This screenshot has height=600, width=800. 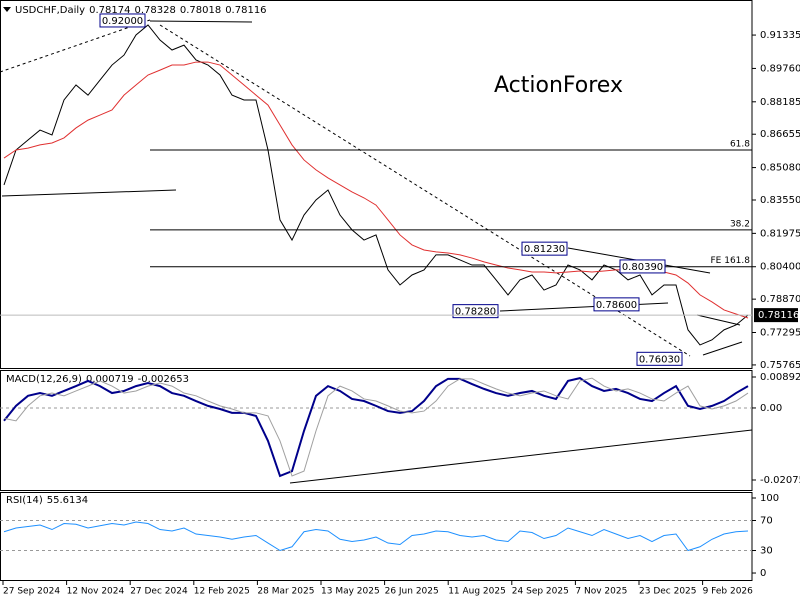 I want to click on current-price: 0.78116, so click(x=778, y=315).